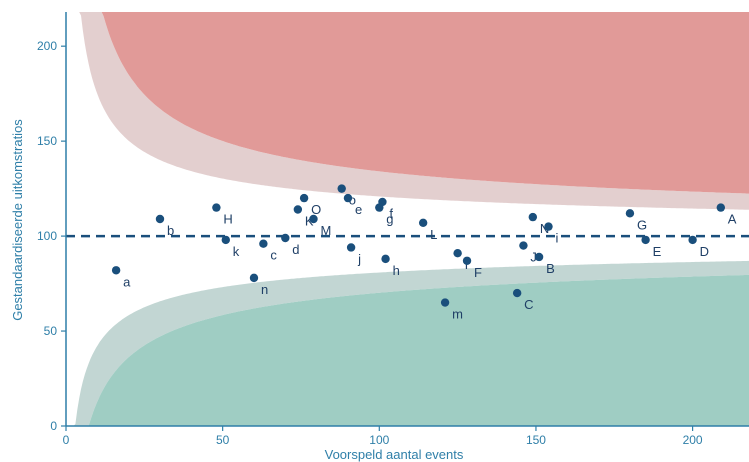 The width and height of the screenshot is (749, 462). I want to click on point-label: j, so click(359, 258).